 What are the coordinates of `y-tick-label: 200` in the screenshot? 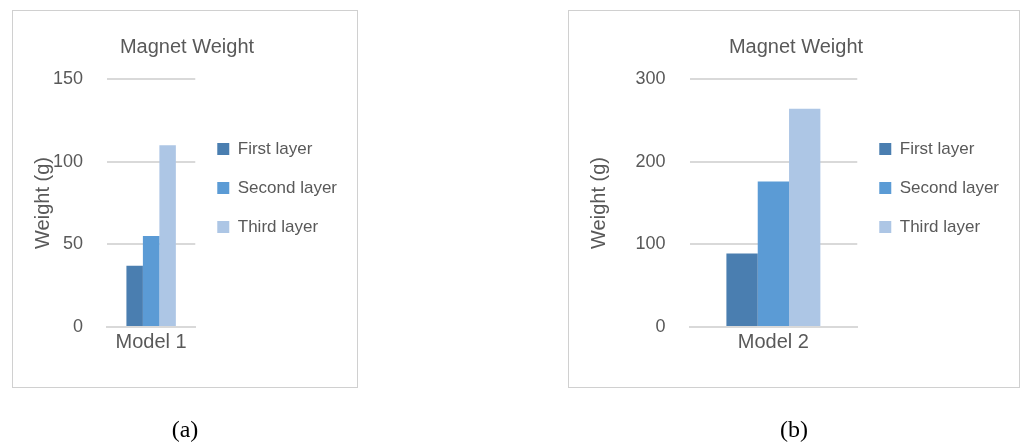 It's located at (650, 160).